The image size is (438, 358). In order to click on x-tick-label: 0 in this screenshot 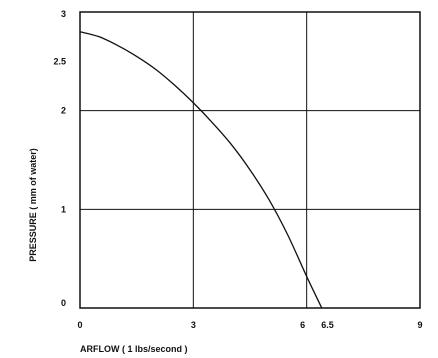, I will do `click(79, 325)`.